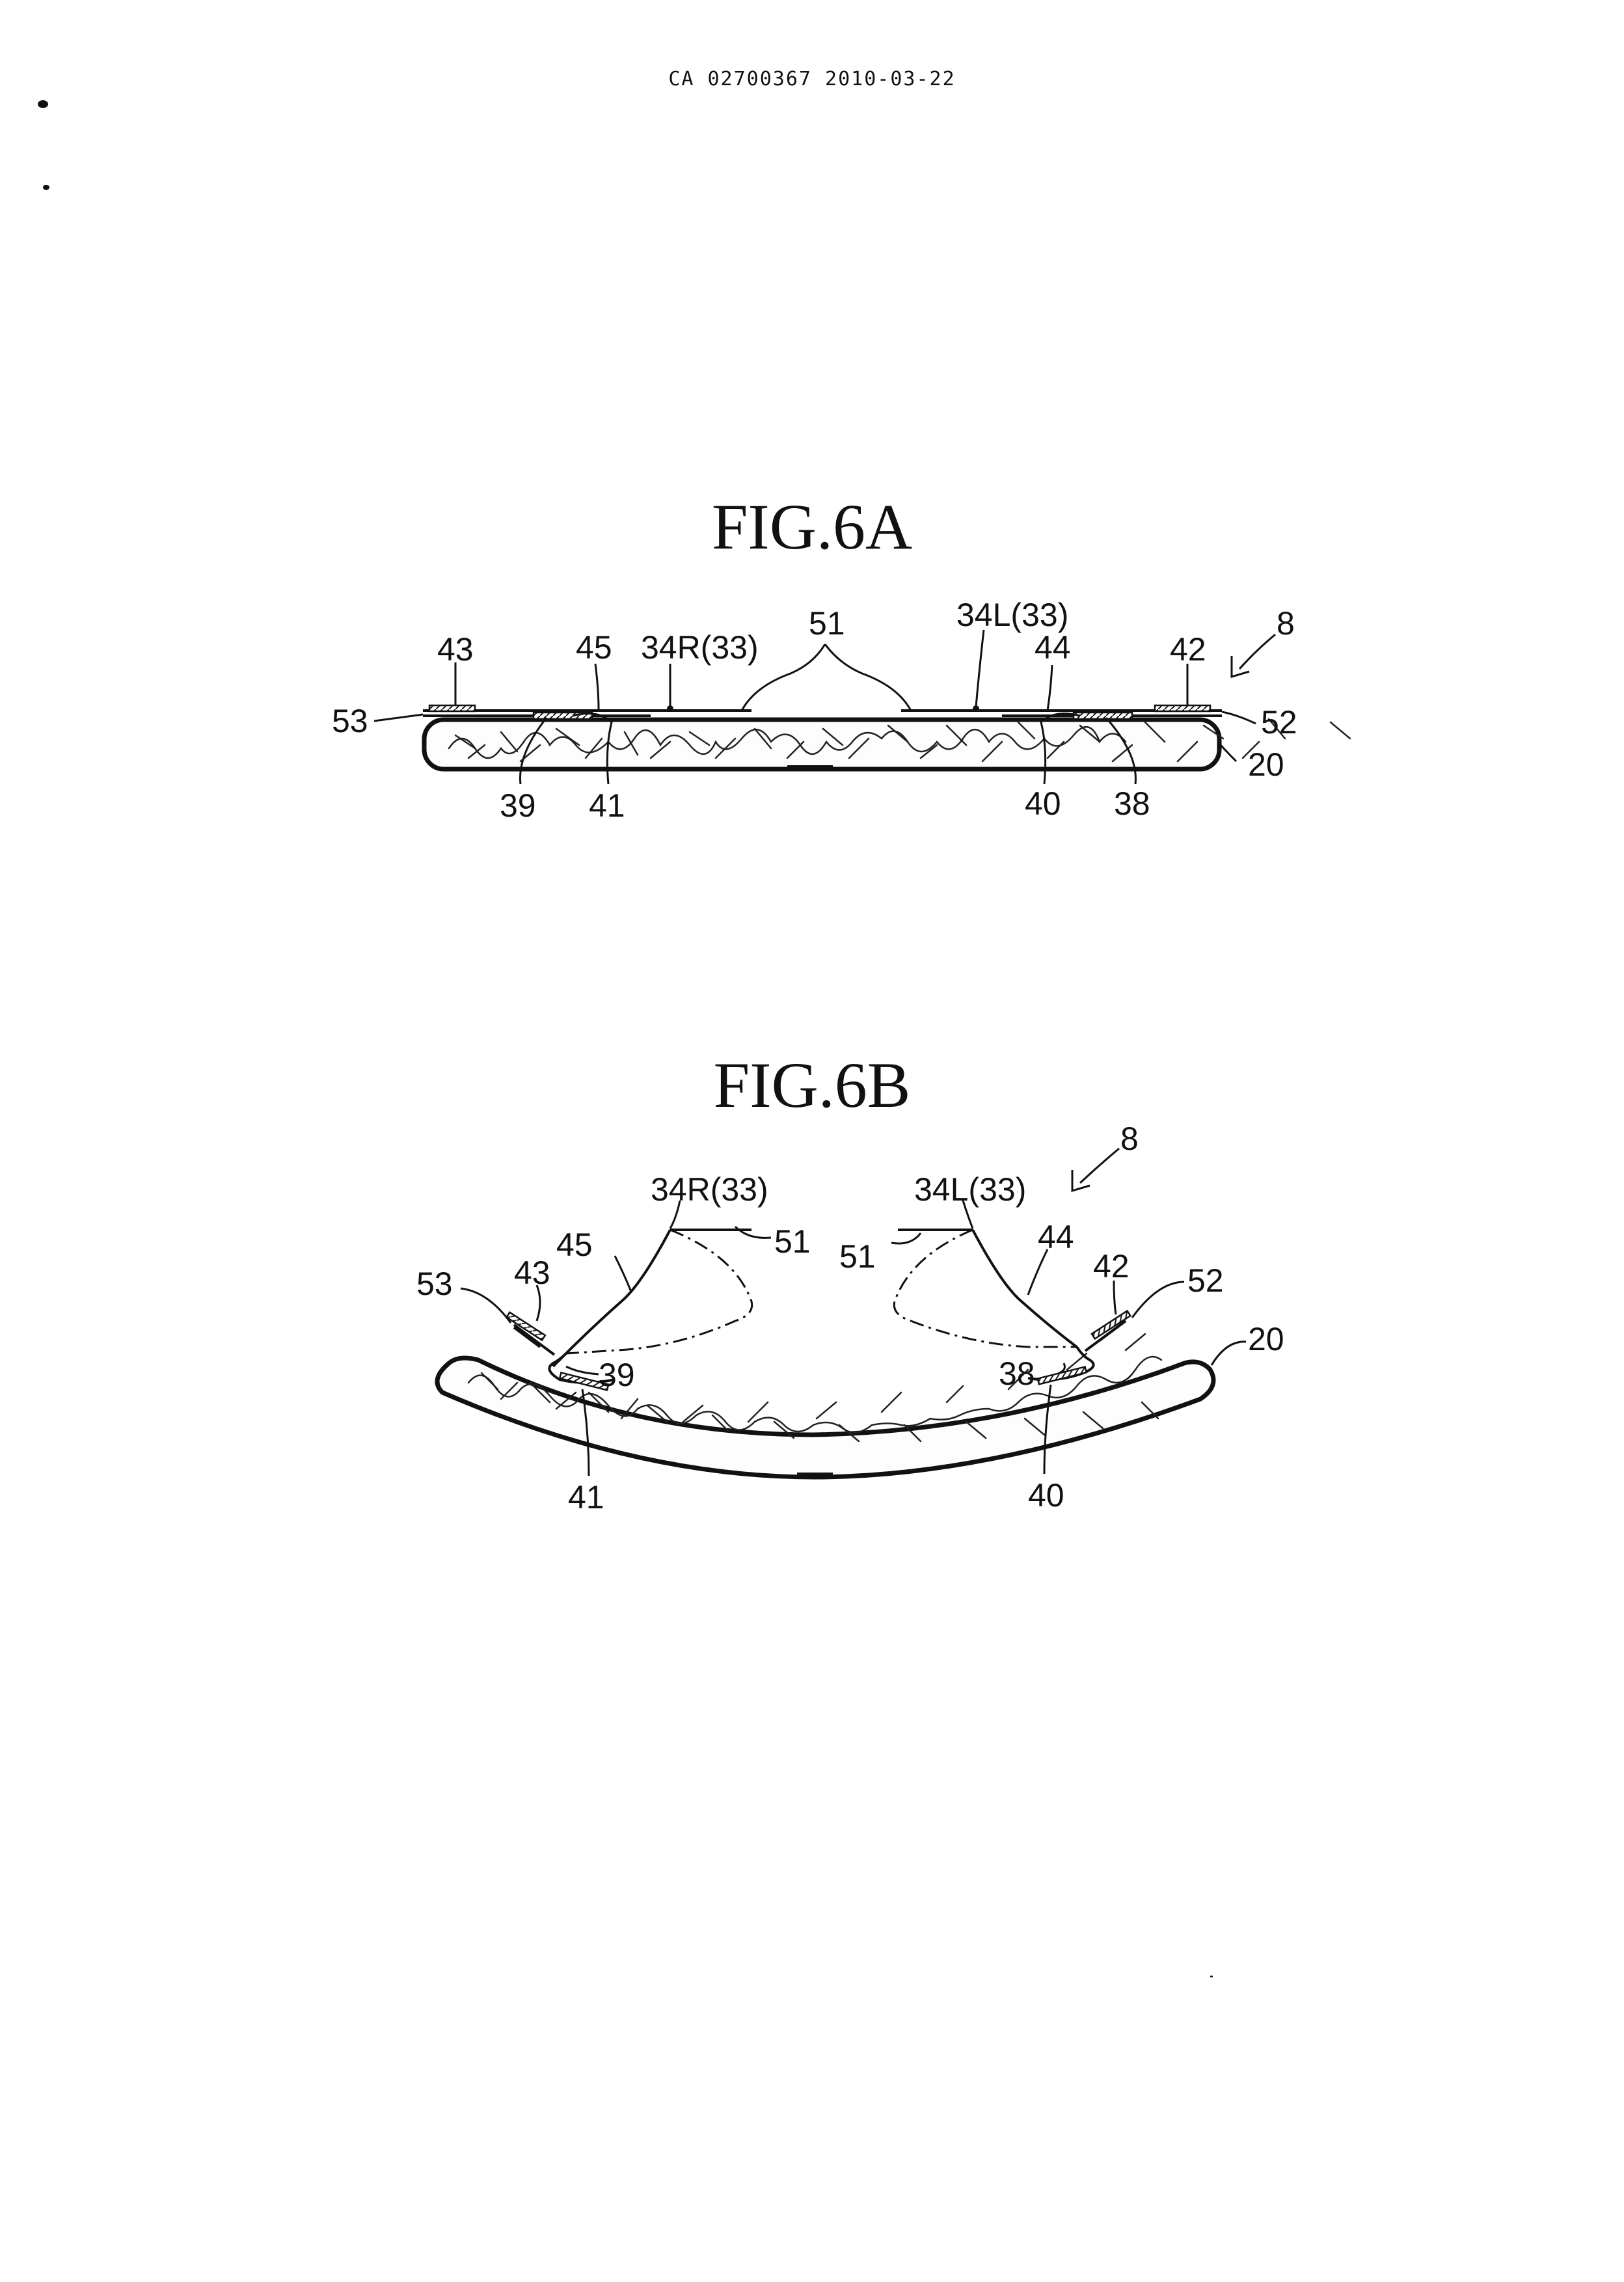  Describe the element at coordinates (1205, 1280) in the screenshot. I see `label-52: 52` at that location.